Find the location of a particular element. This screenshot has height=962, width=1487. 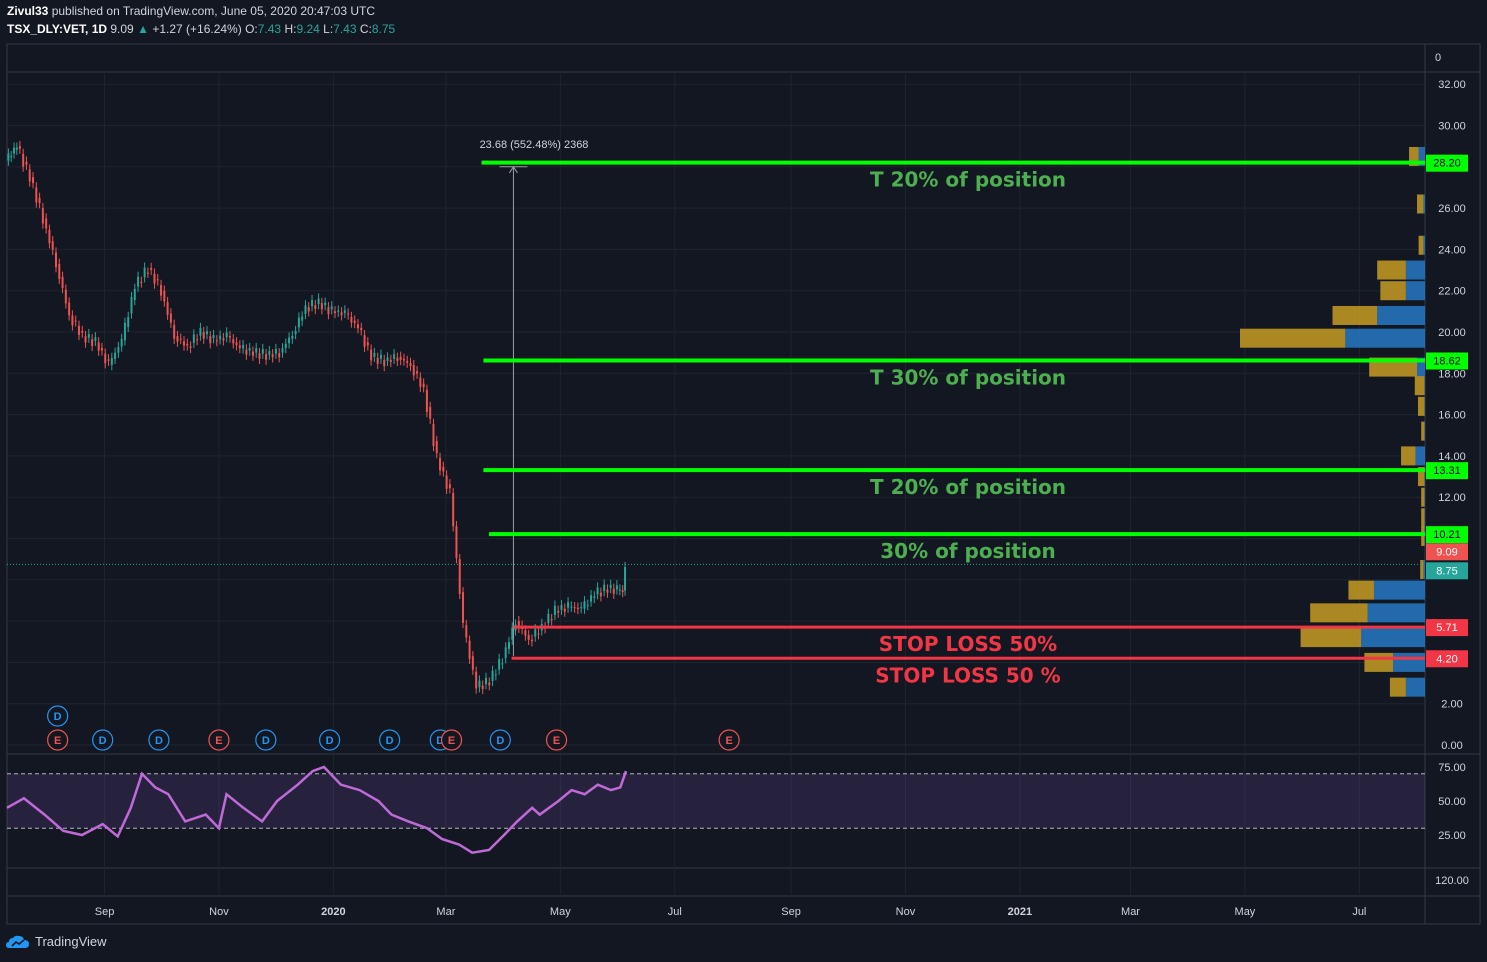

high-value: 9.24 is located at coordinates (308, 29).